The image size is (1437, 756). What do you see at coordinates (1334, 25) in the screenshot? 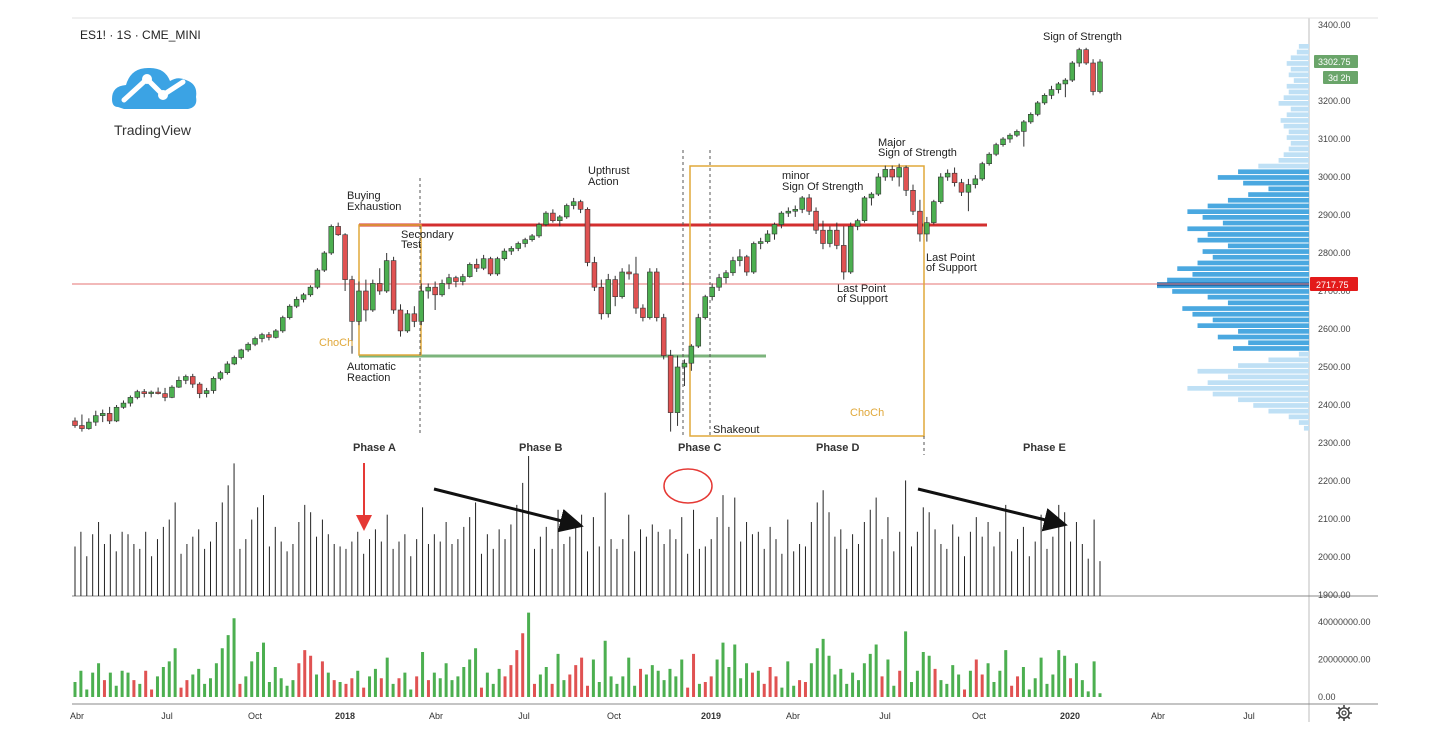
I see `price-tick-label: 3400.00` at bounding box center [1334, 25].